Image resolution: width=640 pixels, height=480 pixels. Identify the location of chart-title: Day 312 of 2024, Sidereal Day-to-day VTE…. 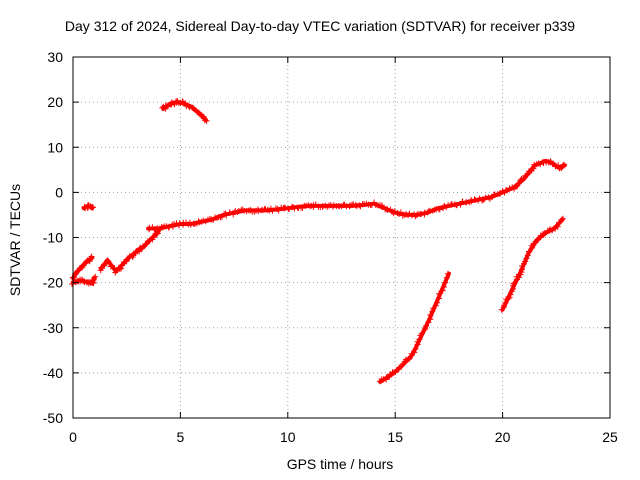
(320, 26).